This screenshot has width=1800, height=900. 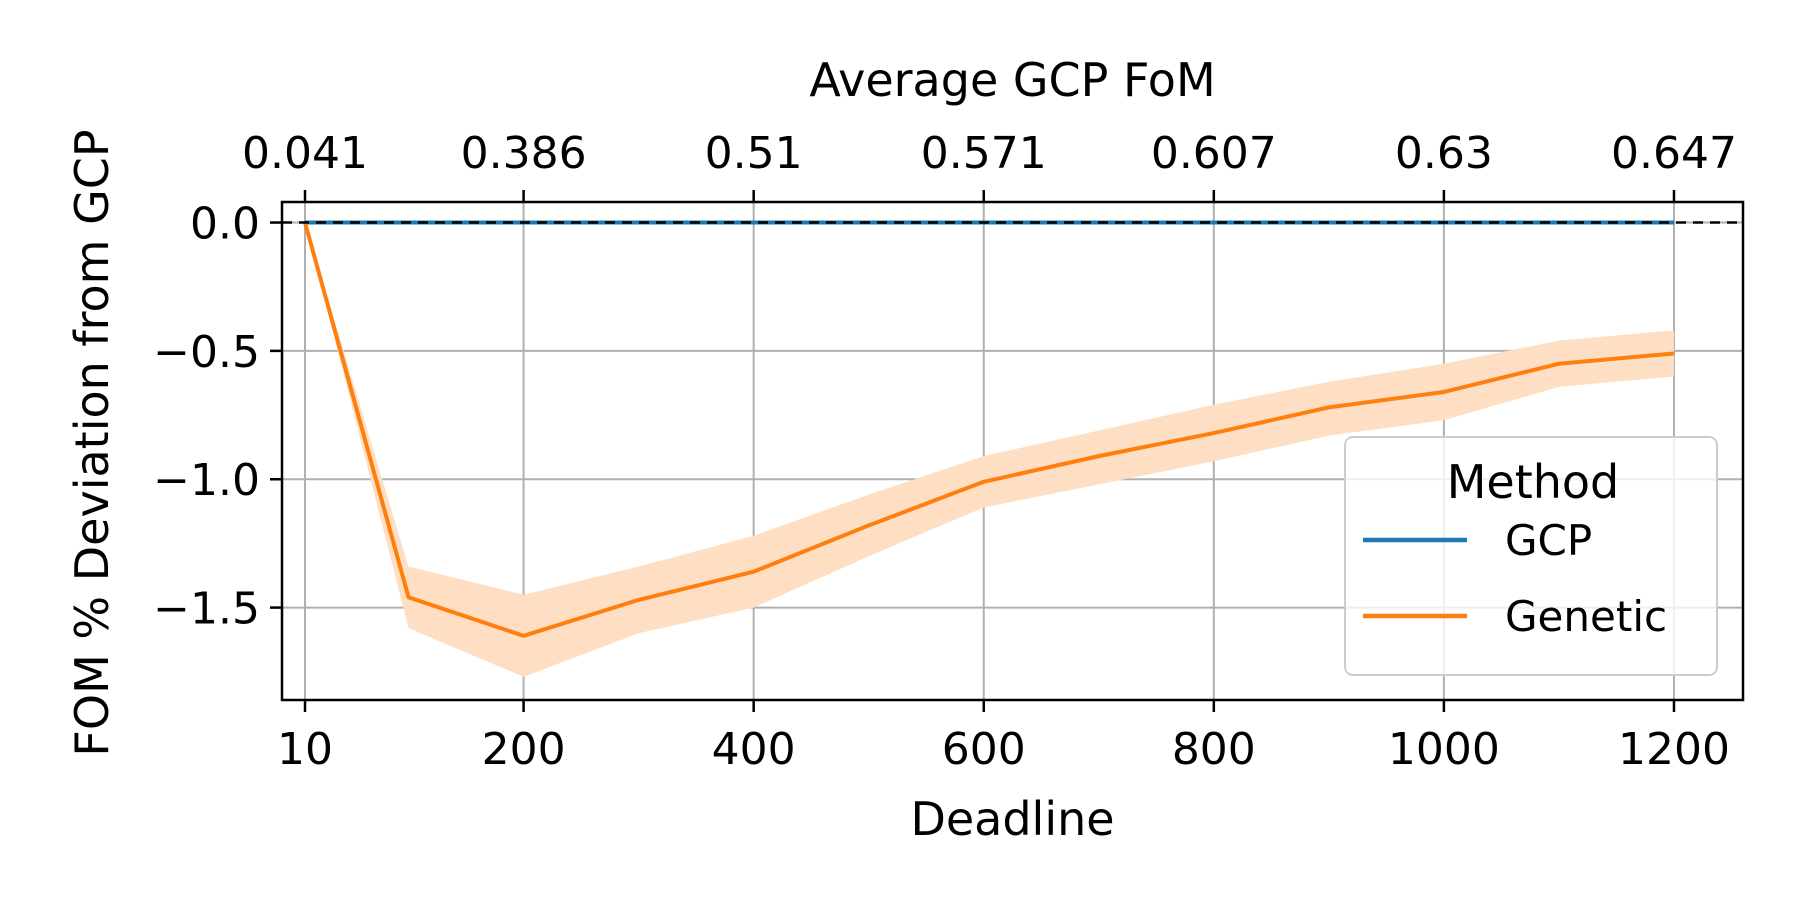 What do you see at coordinates (206, 480) in the screenshot?
I see `y-tick-label: −1.0` at bounding box center [206, 480].